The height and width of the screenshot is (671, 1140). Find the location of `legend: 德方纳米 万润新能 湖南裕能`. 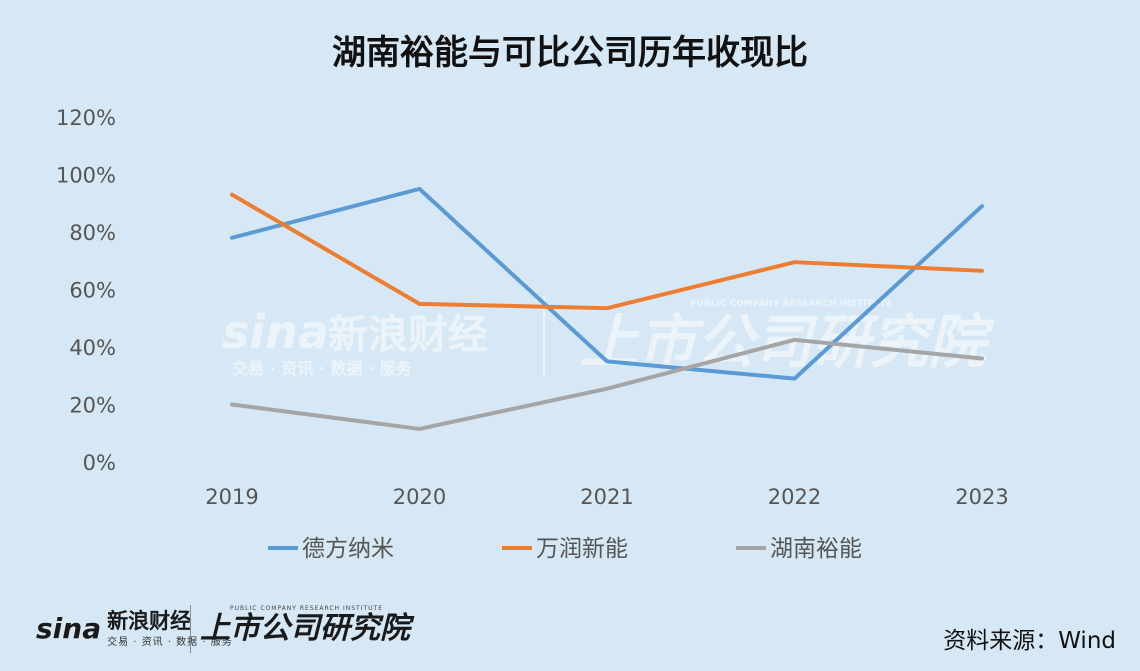

legend: 德方纳米 万润新能 湖南裕能 is located at coordinates (565, 549).